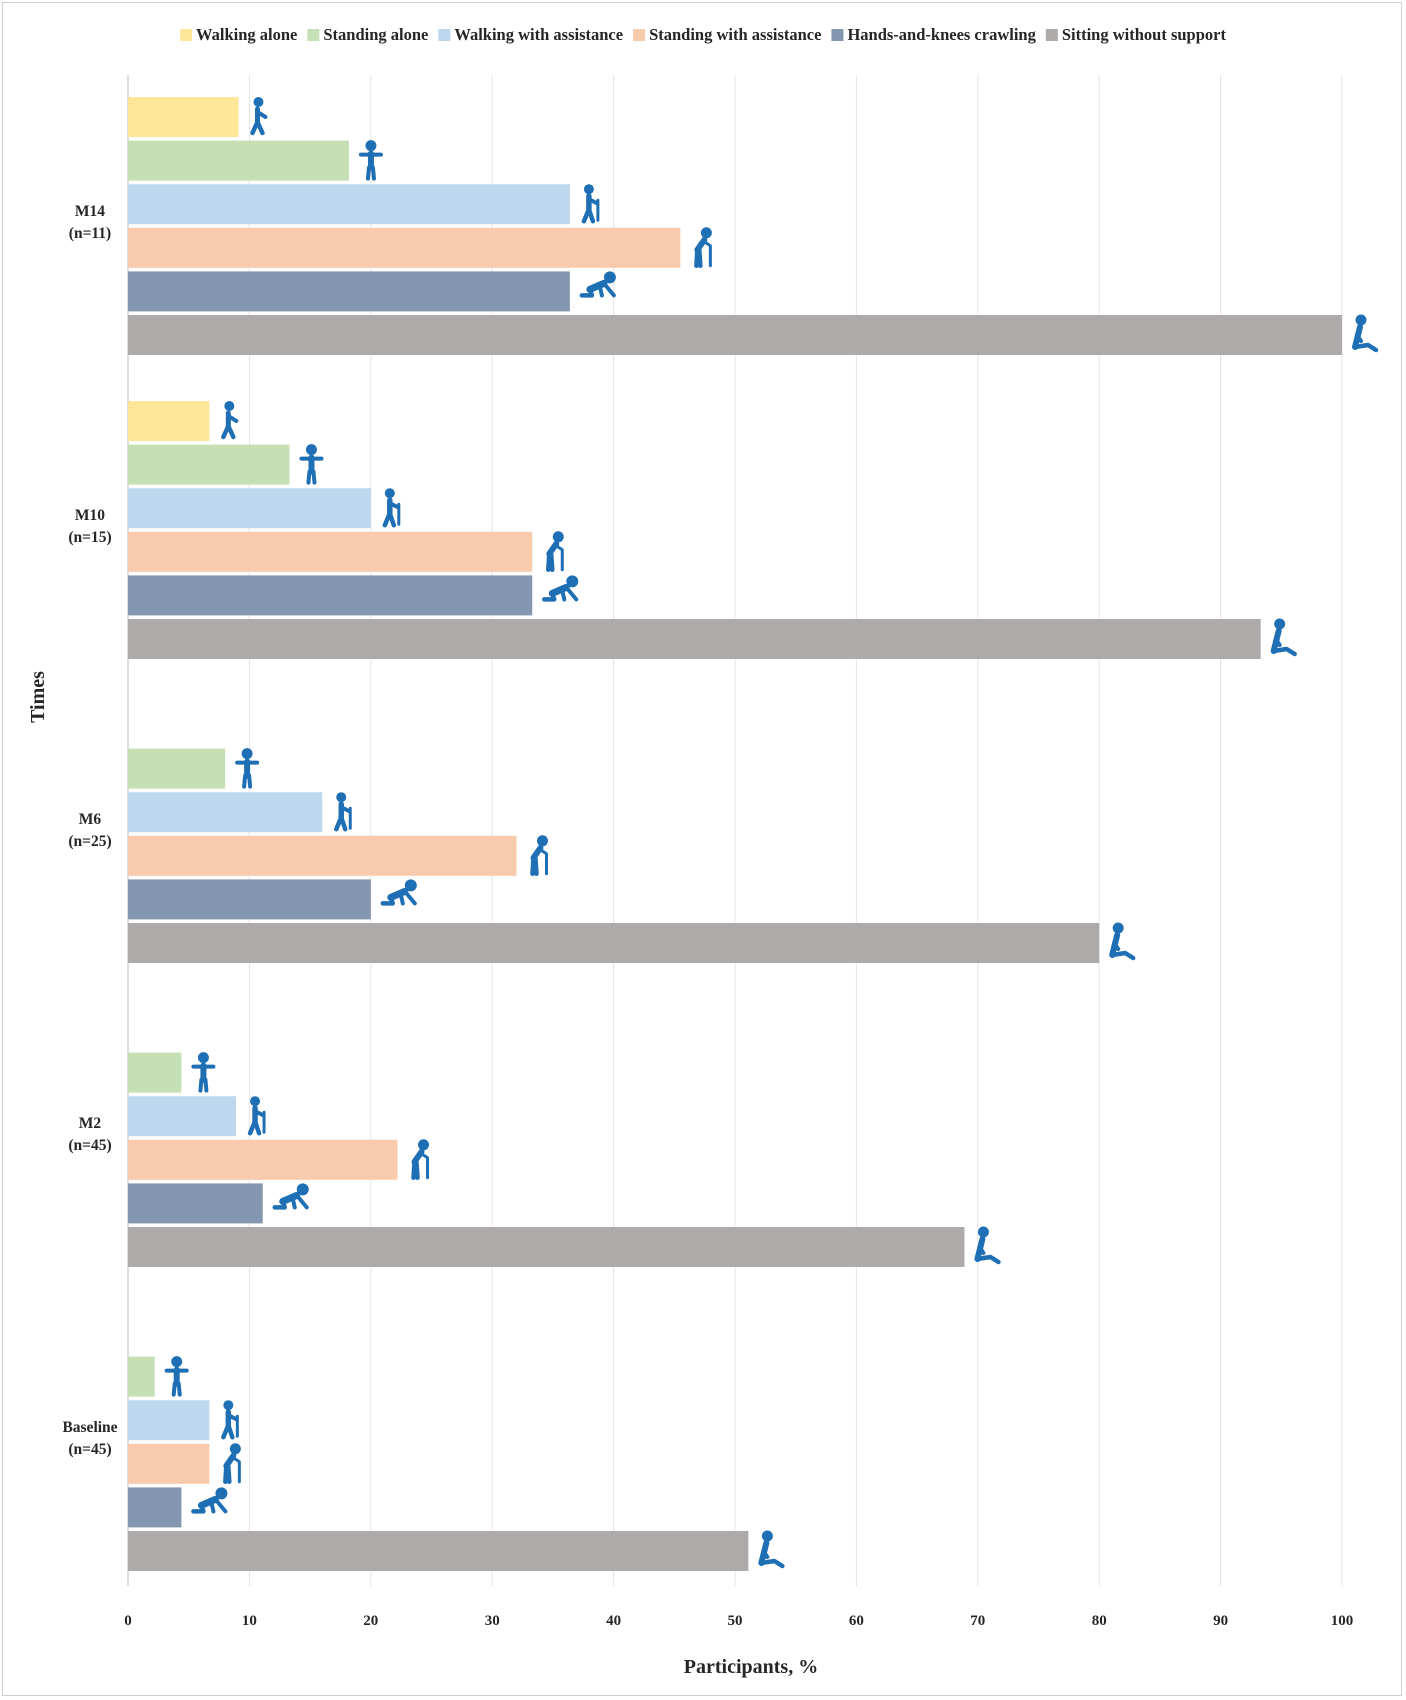  What do you see at coordinates (89, 537) in the screenshot?
I see `category-count: (n=15)` at bounding box center [89, 537].